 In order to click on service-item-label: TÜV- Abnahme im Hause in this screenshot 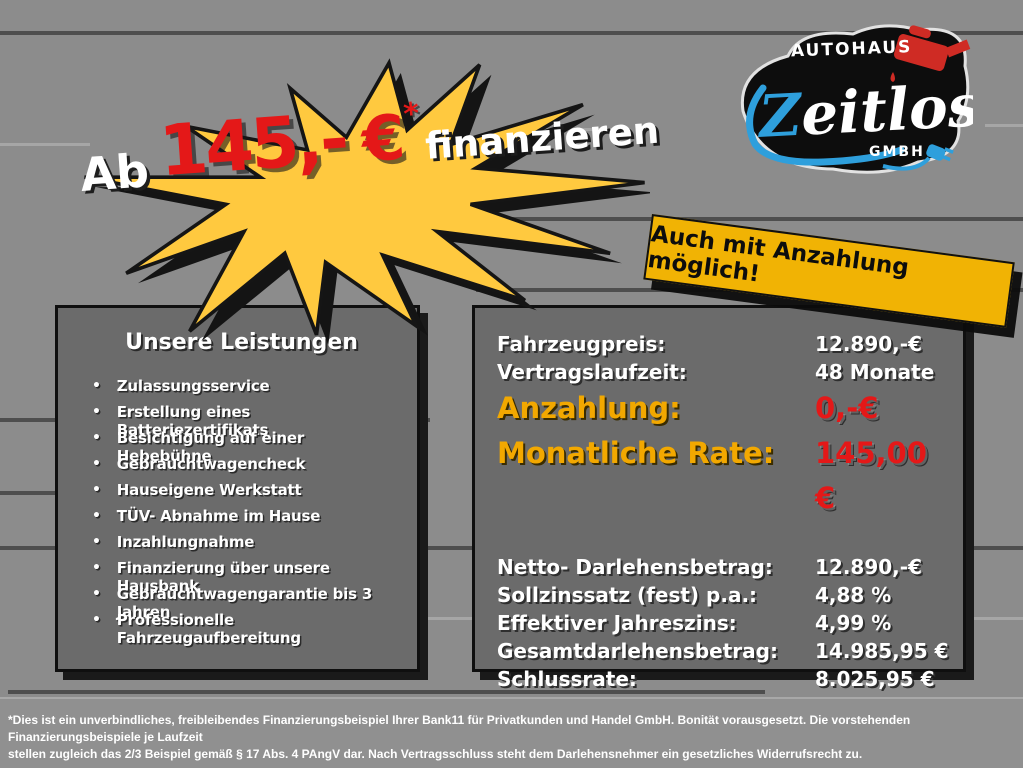, I will do `click(218, 516)`.